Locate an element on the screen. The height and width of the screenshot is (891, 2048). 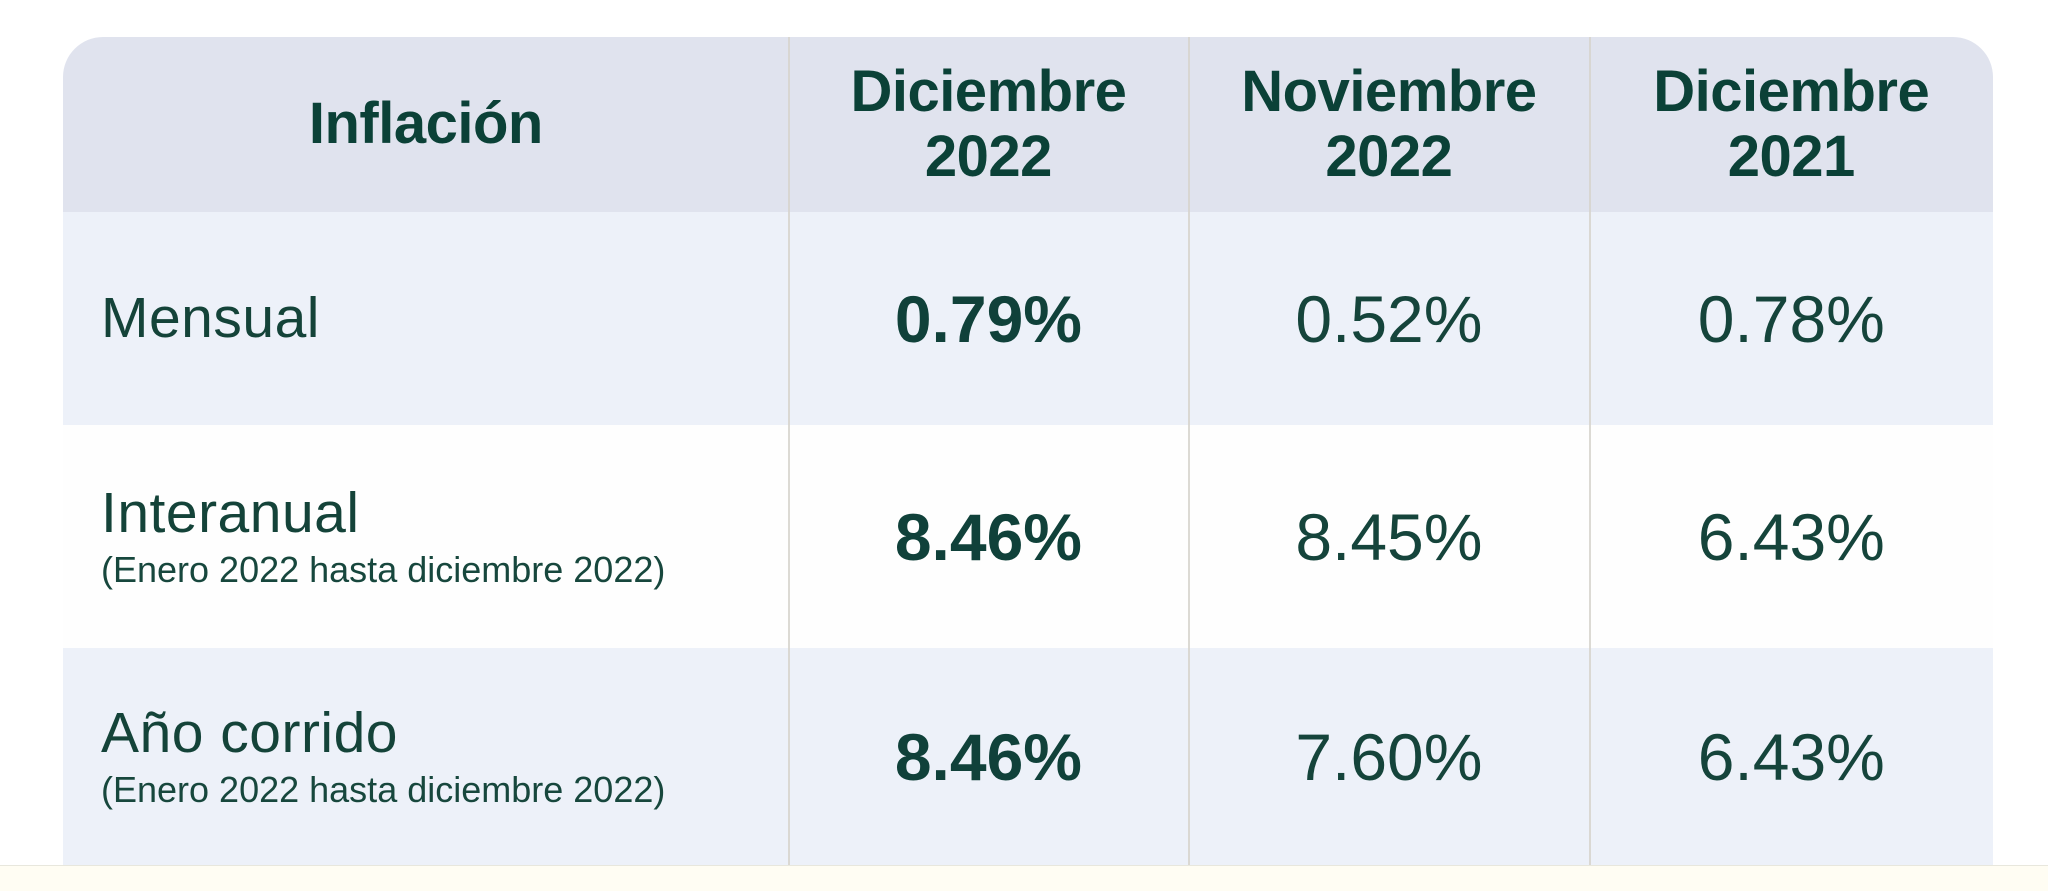
value-cell-mensual-dic2021: 0.78% is located at coordinates (1791, 318).